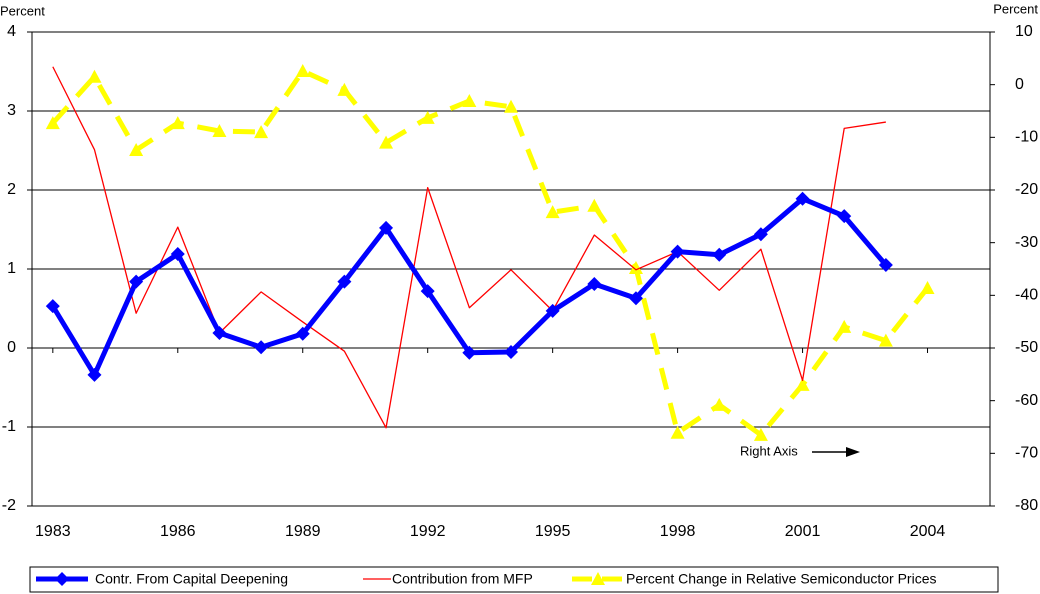 The height and width of the screenshot is (594, 1040). I want to click on x-tick-label: 1983, so click(53, 531).